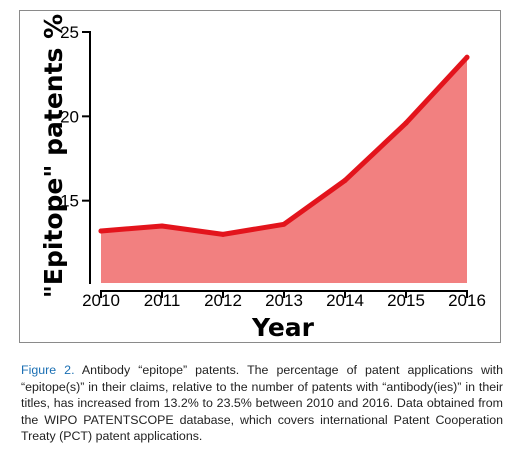 The height and width of the screenshot is (459, 524). I want to click on x-tick-label: 2016, so click(467, 300).